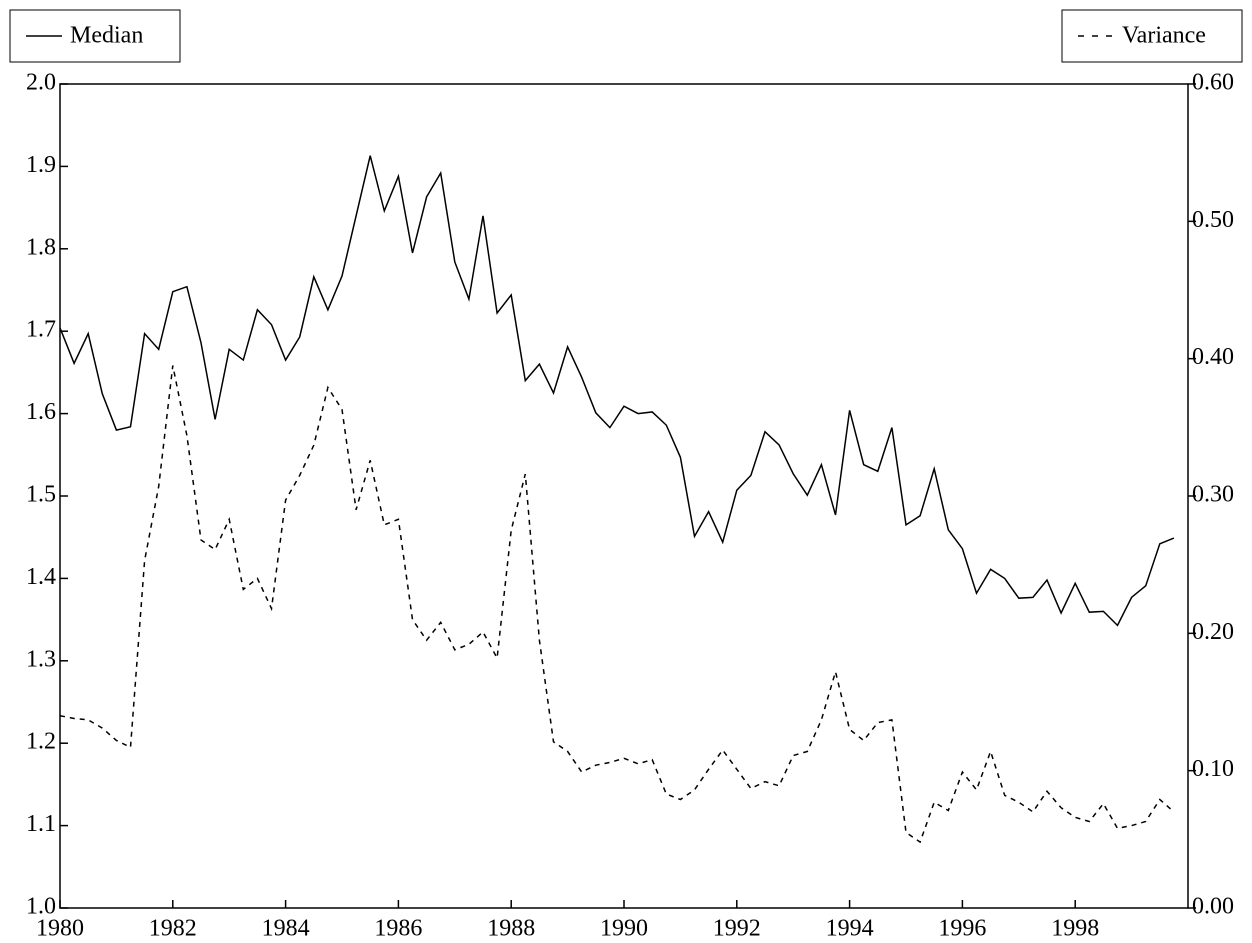 This screenshot has height=943, width=1252. What do you see at coordinates (41, 247) in the screenshot?
I see `y-tick-label: 1.8` at bounding box center [41, 247].